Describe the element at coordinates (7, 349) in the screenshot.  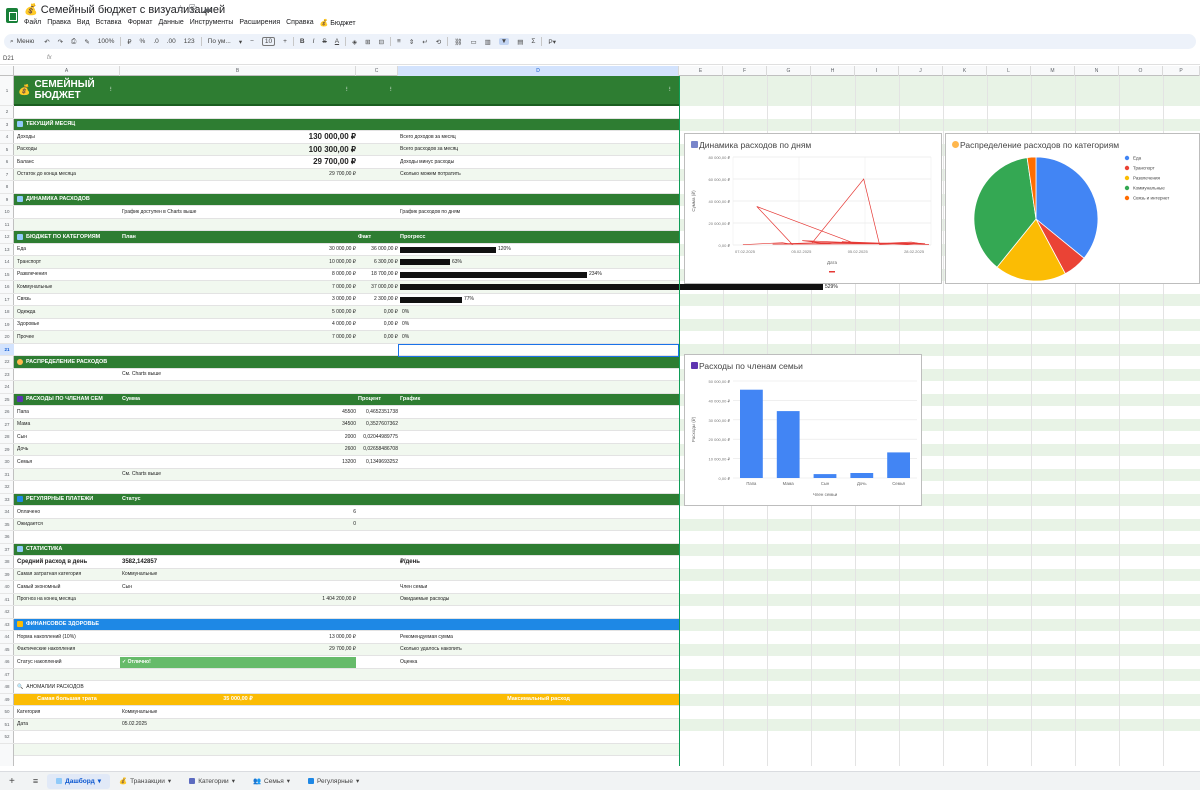
I see `row-header-21: 21` at that location.